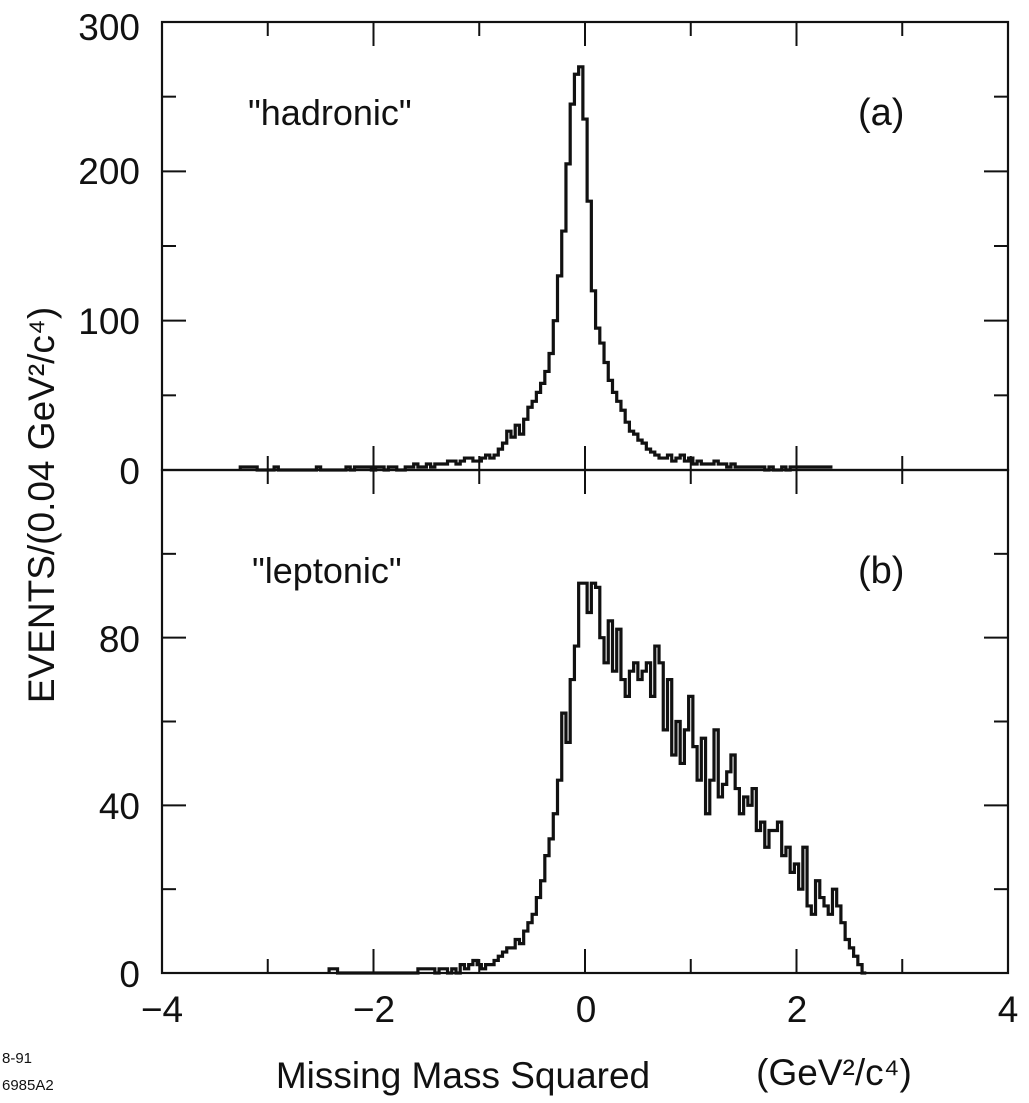 Image resolution: width=1029 pixels, height=1103 pixels. Describe the element at coordinates (881, 571) in the screenshot. I see `panel-b-tag: (b)` at that location.